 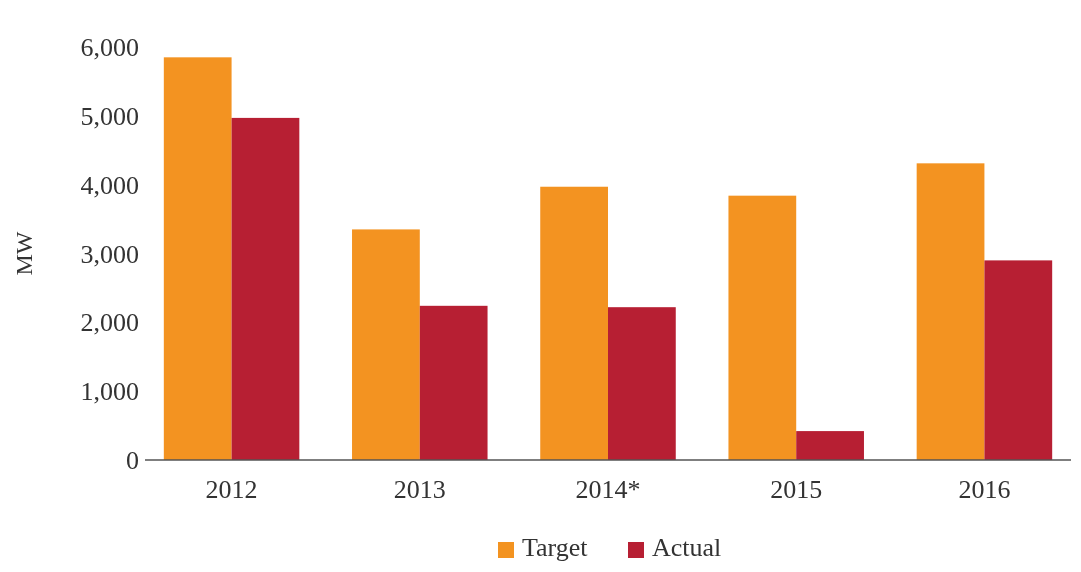 I want to click on x-tick-label: 2016, so click(x=984, y=489).